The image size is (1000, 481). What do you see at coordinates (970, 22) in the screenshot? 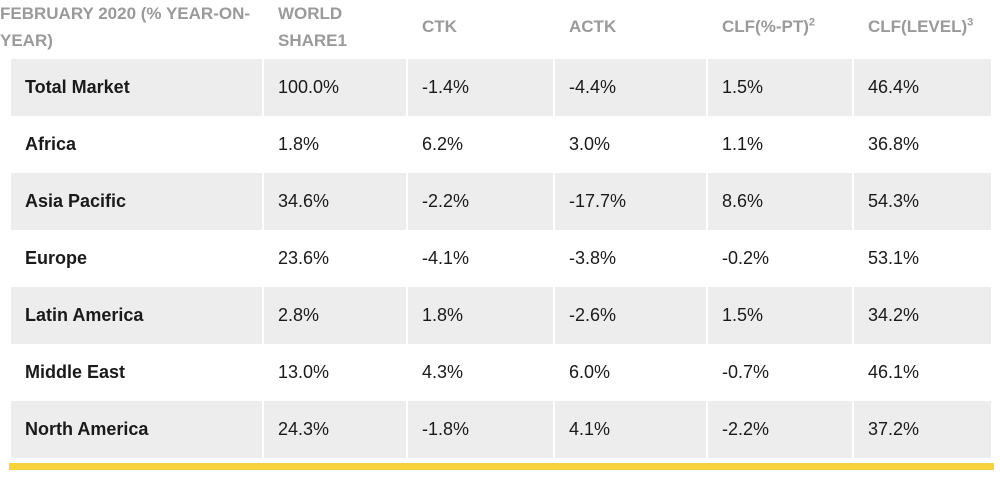
I see `footnote-mark: 3` at bounding box center [970, 22].